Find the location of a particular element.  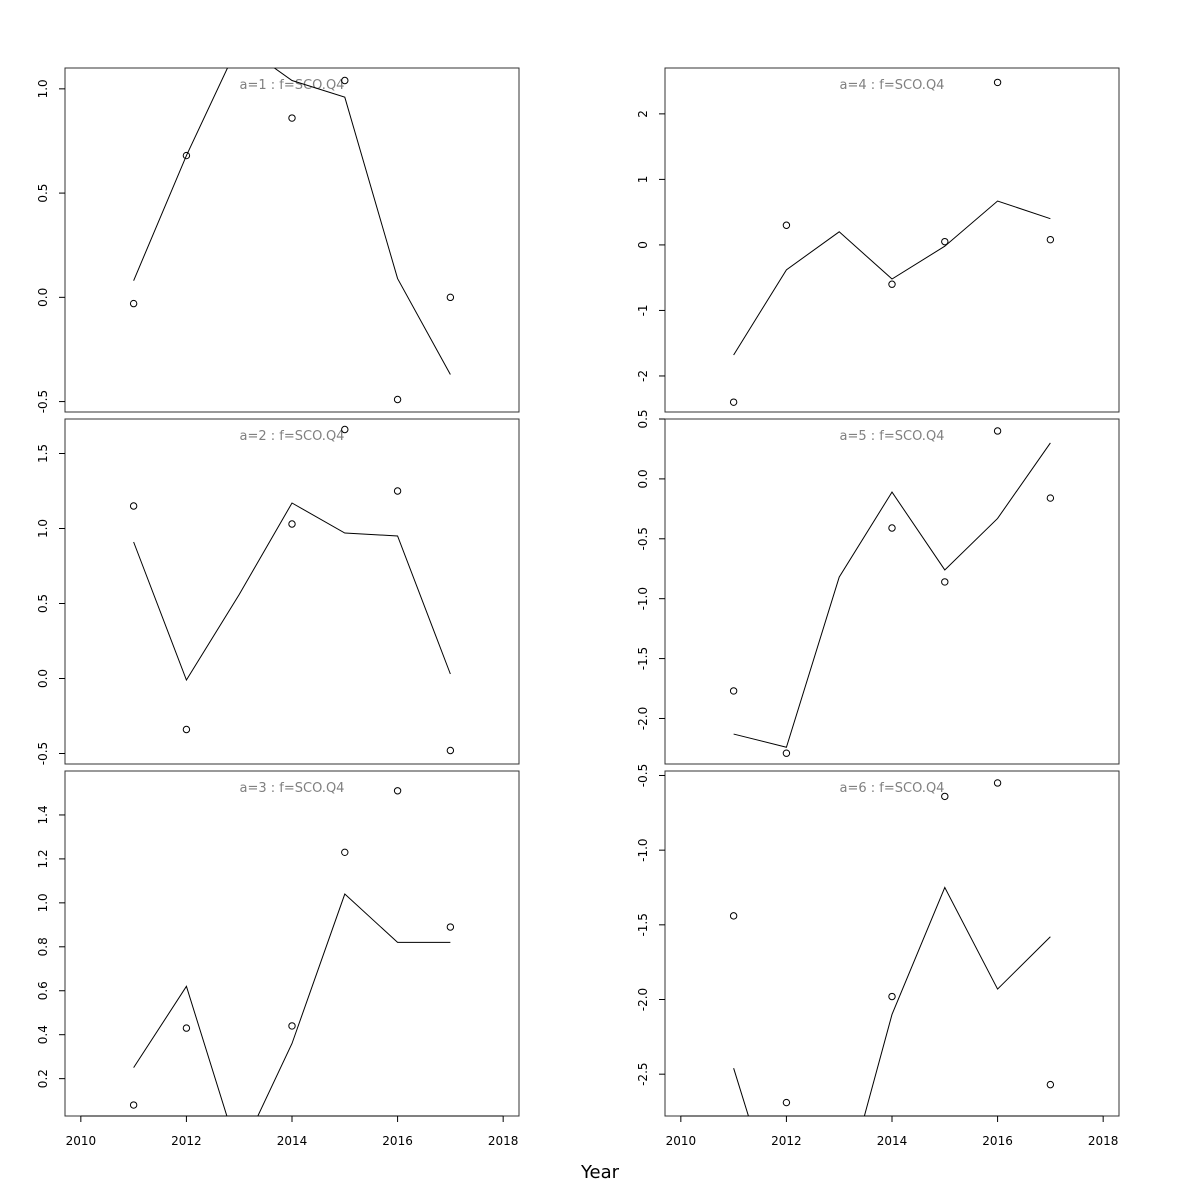

y-tick-label: -2.5 is located at coordinates (643, 1073).